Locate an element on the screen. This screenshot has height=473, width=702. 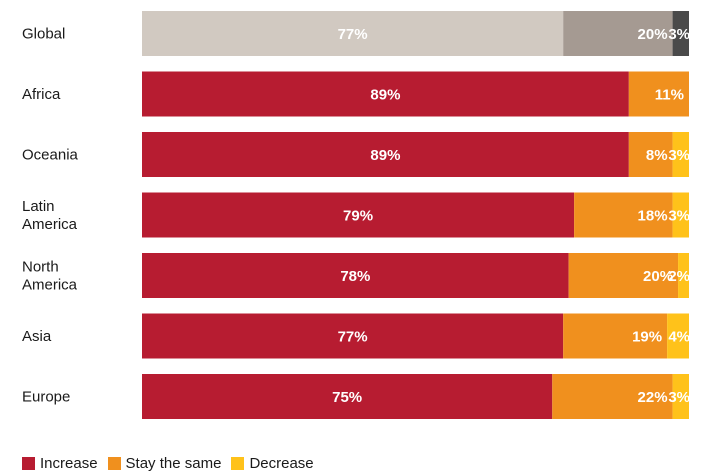
value-label-latin-america-increase: 79% is located at coordinates (358, 216).